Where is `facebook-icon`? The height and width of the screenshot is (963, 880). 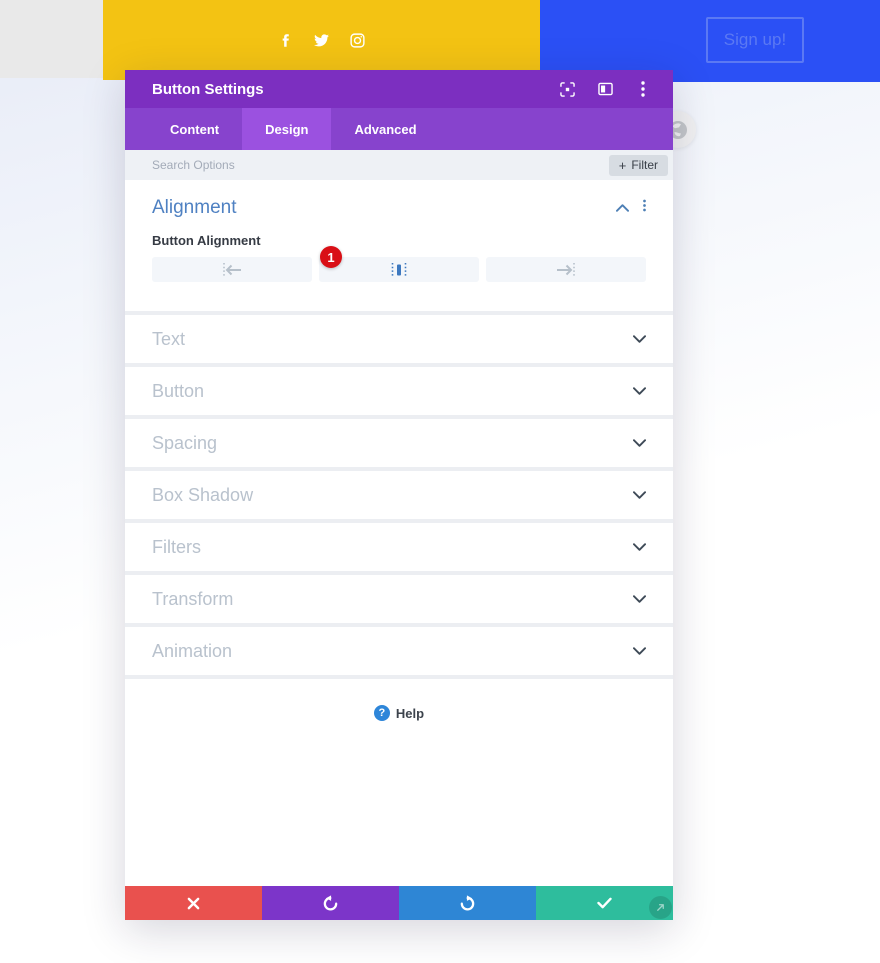 facebook-icon is located at coordinates (285, 40).